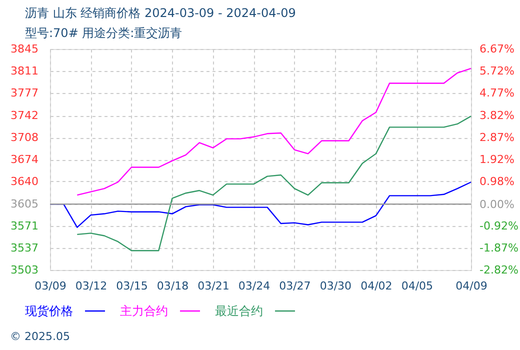 The image size is (520, 350). What do you see at coordinates (497, 137) in the screenshot?
I see `y2-tick-label: 2.87%` at bounding box center [497, 137].